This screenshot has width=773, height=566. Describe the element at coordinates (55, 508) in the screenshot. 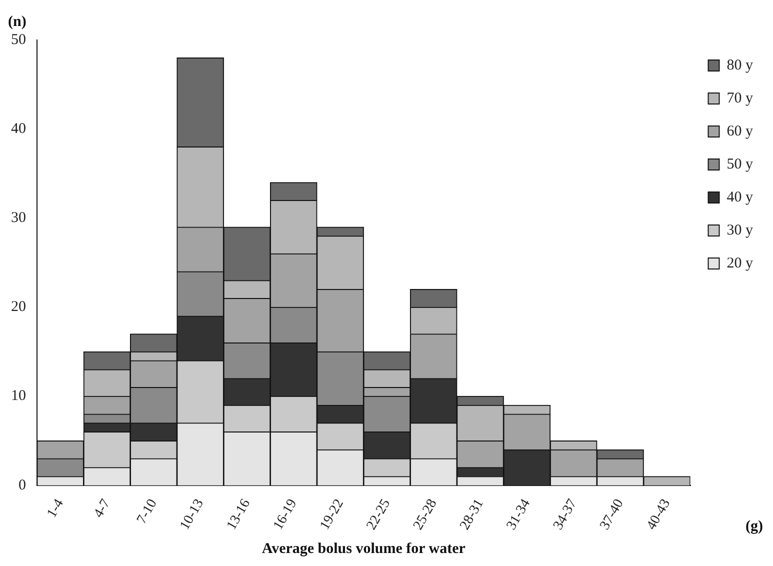

I see `x-tick-label: 1-4` at that location.